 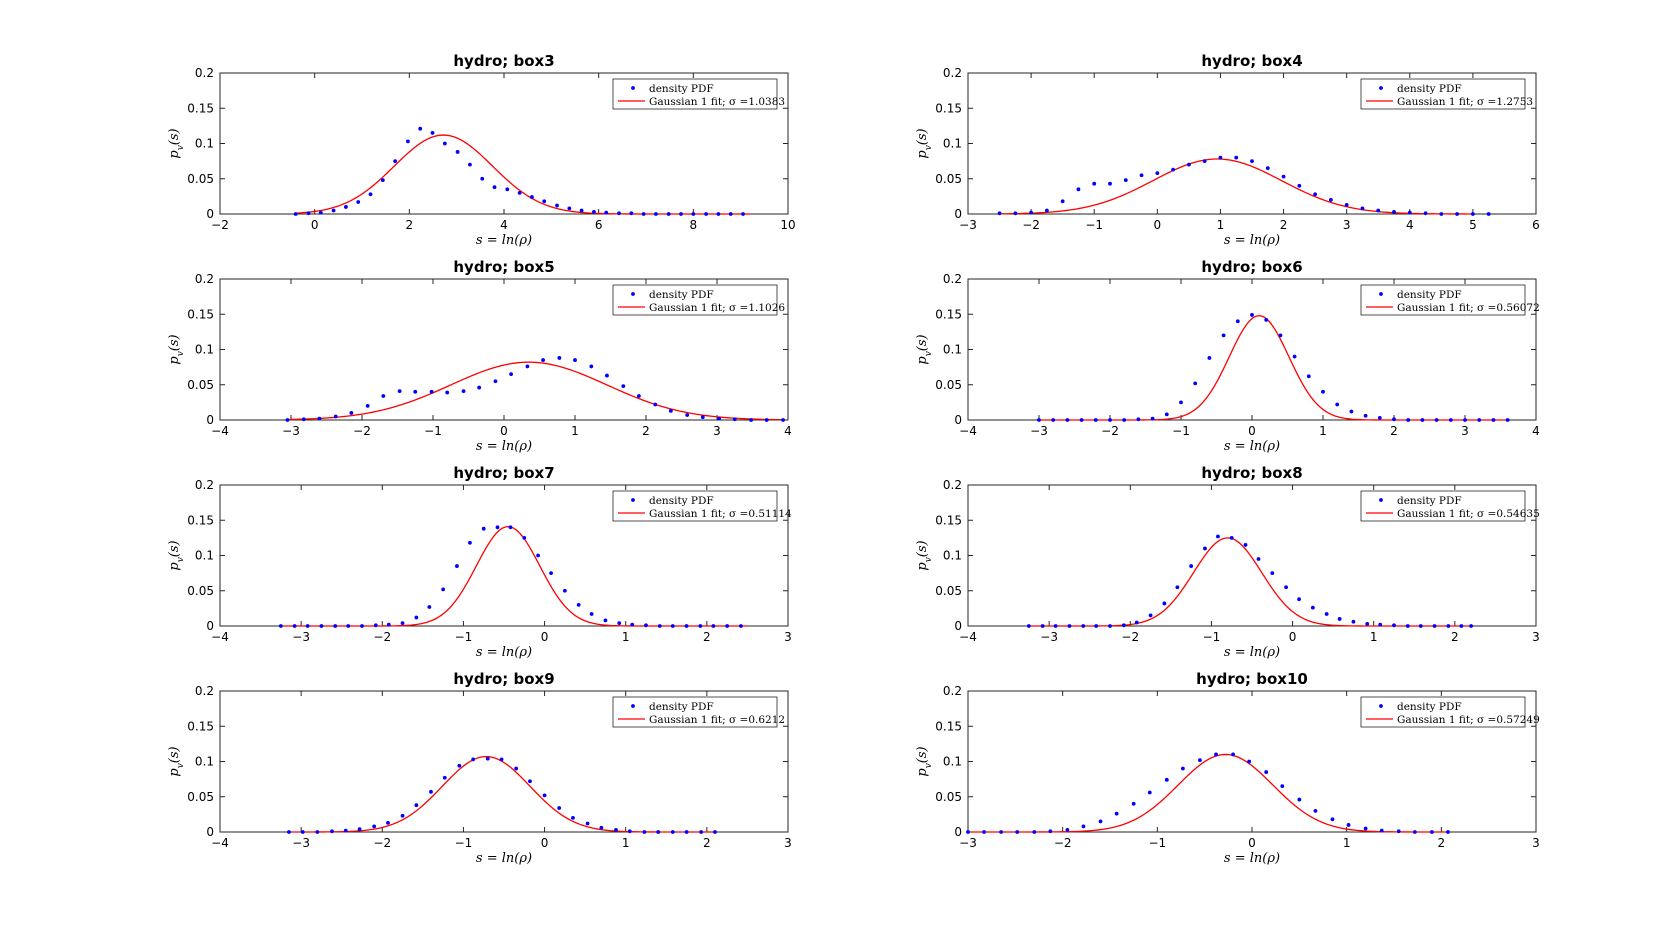 I want to click on x-tick-label: 5, so click(x=1473, y=225).